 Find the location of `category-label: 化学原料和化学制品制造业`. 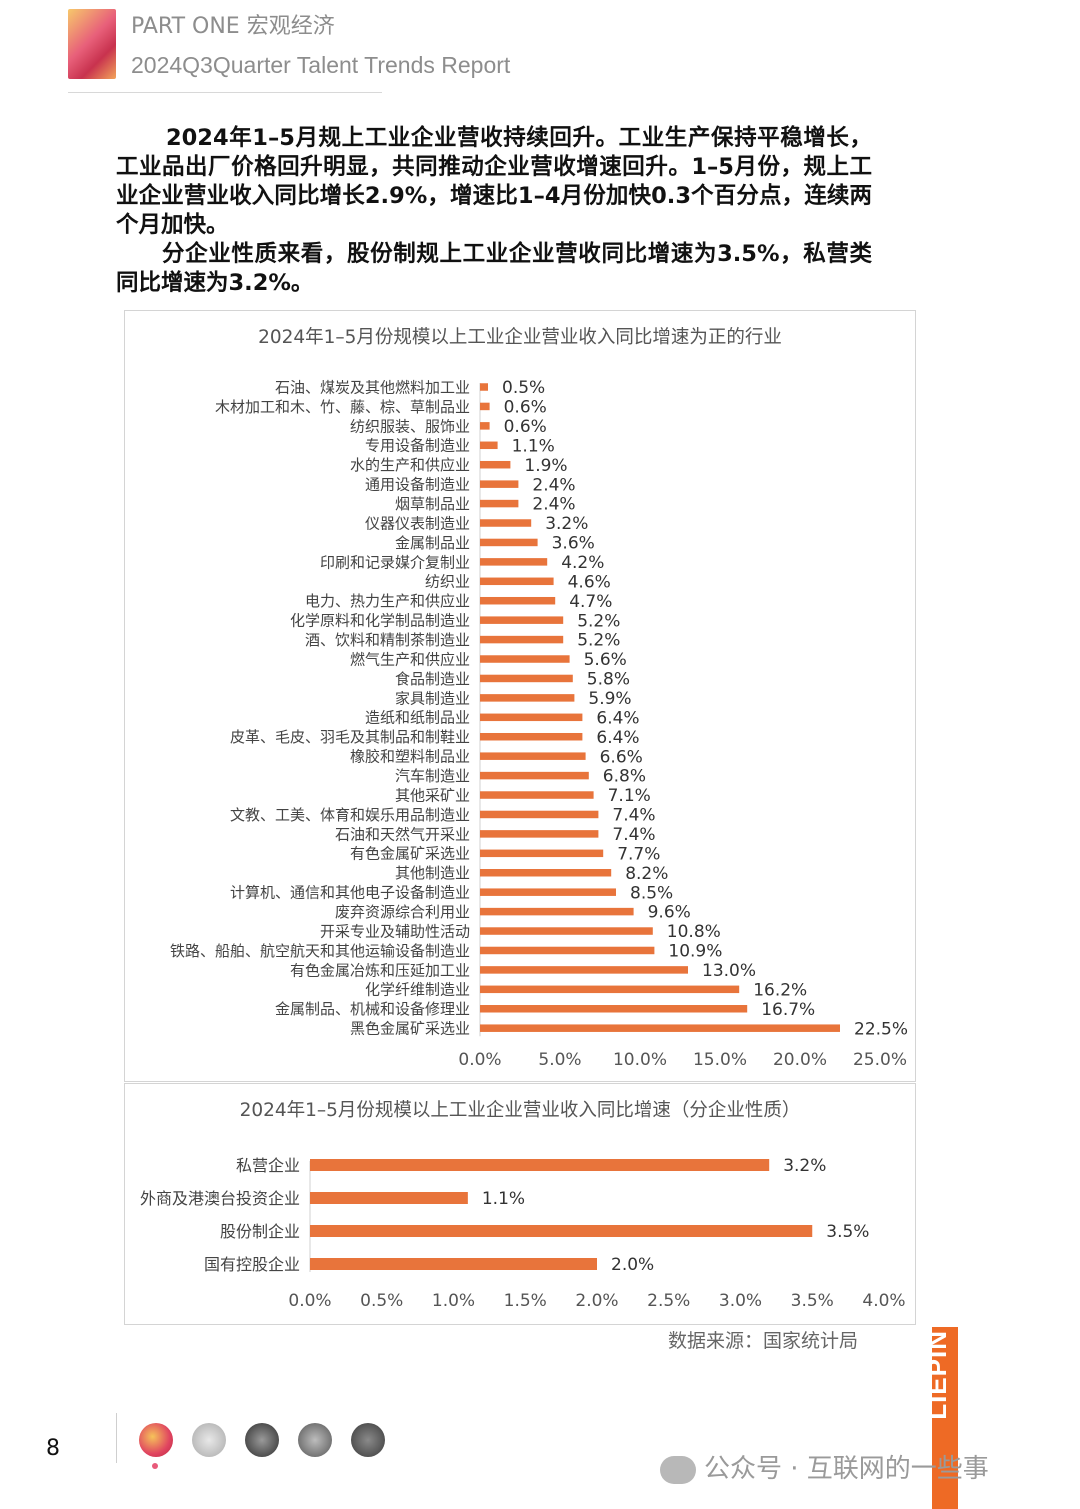

category-label: 化学原料和化学制品制造业 is located at coordinates (380, 621).